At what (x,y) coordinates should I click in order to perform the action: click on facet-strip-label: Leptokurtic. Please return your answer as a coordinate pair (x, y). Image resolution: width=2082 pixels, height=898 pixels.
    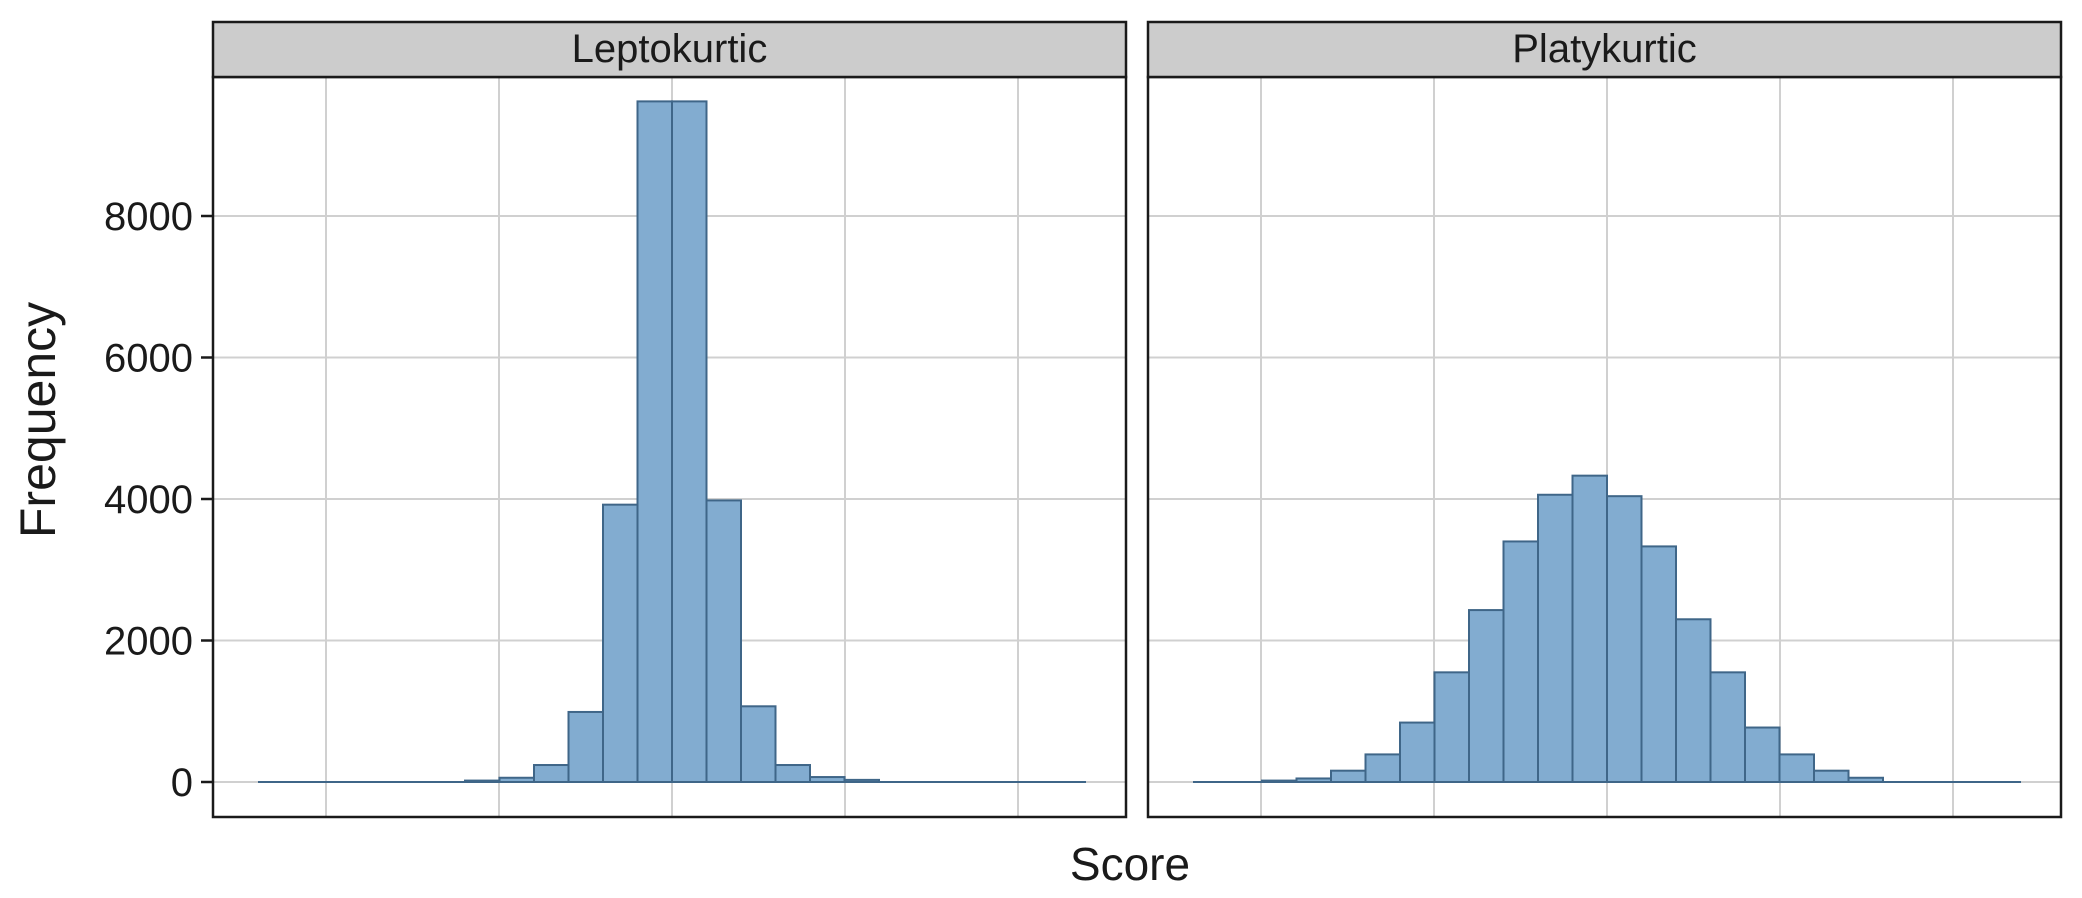
    Looking at the image, I should click on (670, 49).